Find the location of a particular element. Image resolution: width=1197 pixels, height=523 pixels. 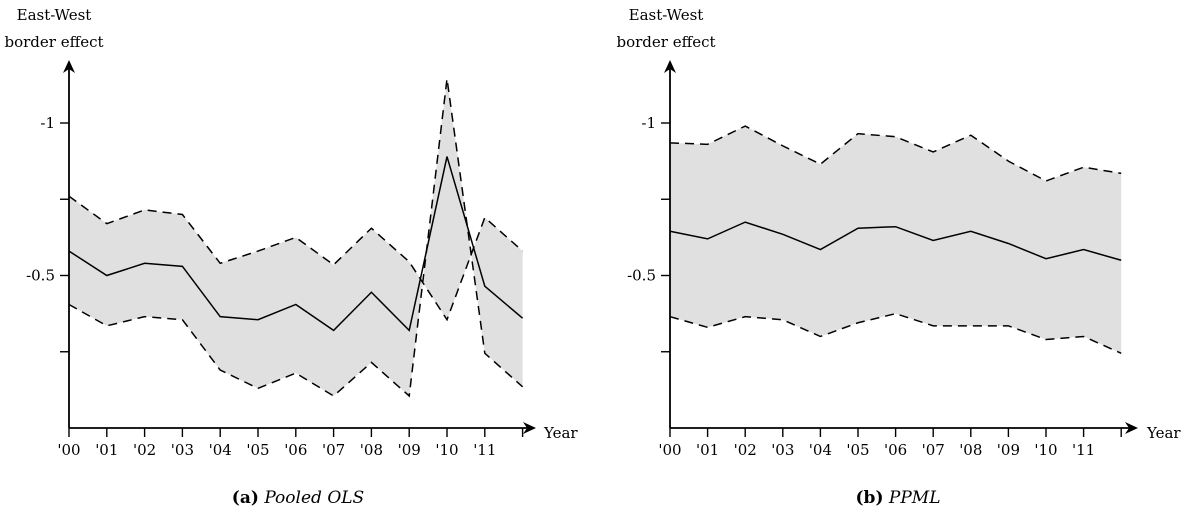

caption-b-text: PPML is located at coordinates (914, 498).